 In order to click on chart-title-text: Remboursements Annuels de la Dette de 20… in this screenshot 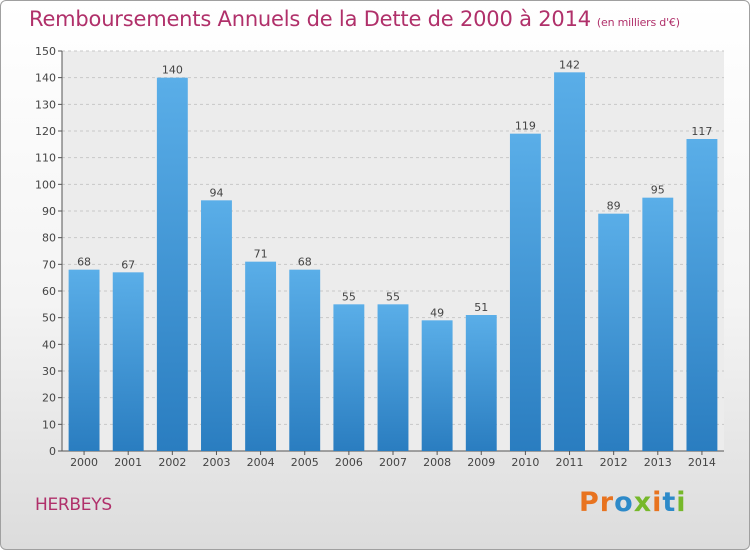, I will do `click(310, 19)`.